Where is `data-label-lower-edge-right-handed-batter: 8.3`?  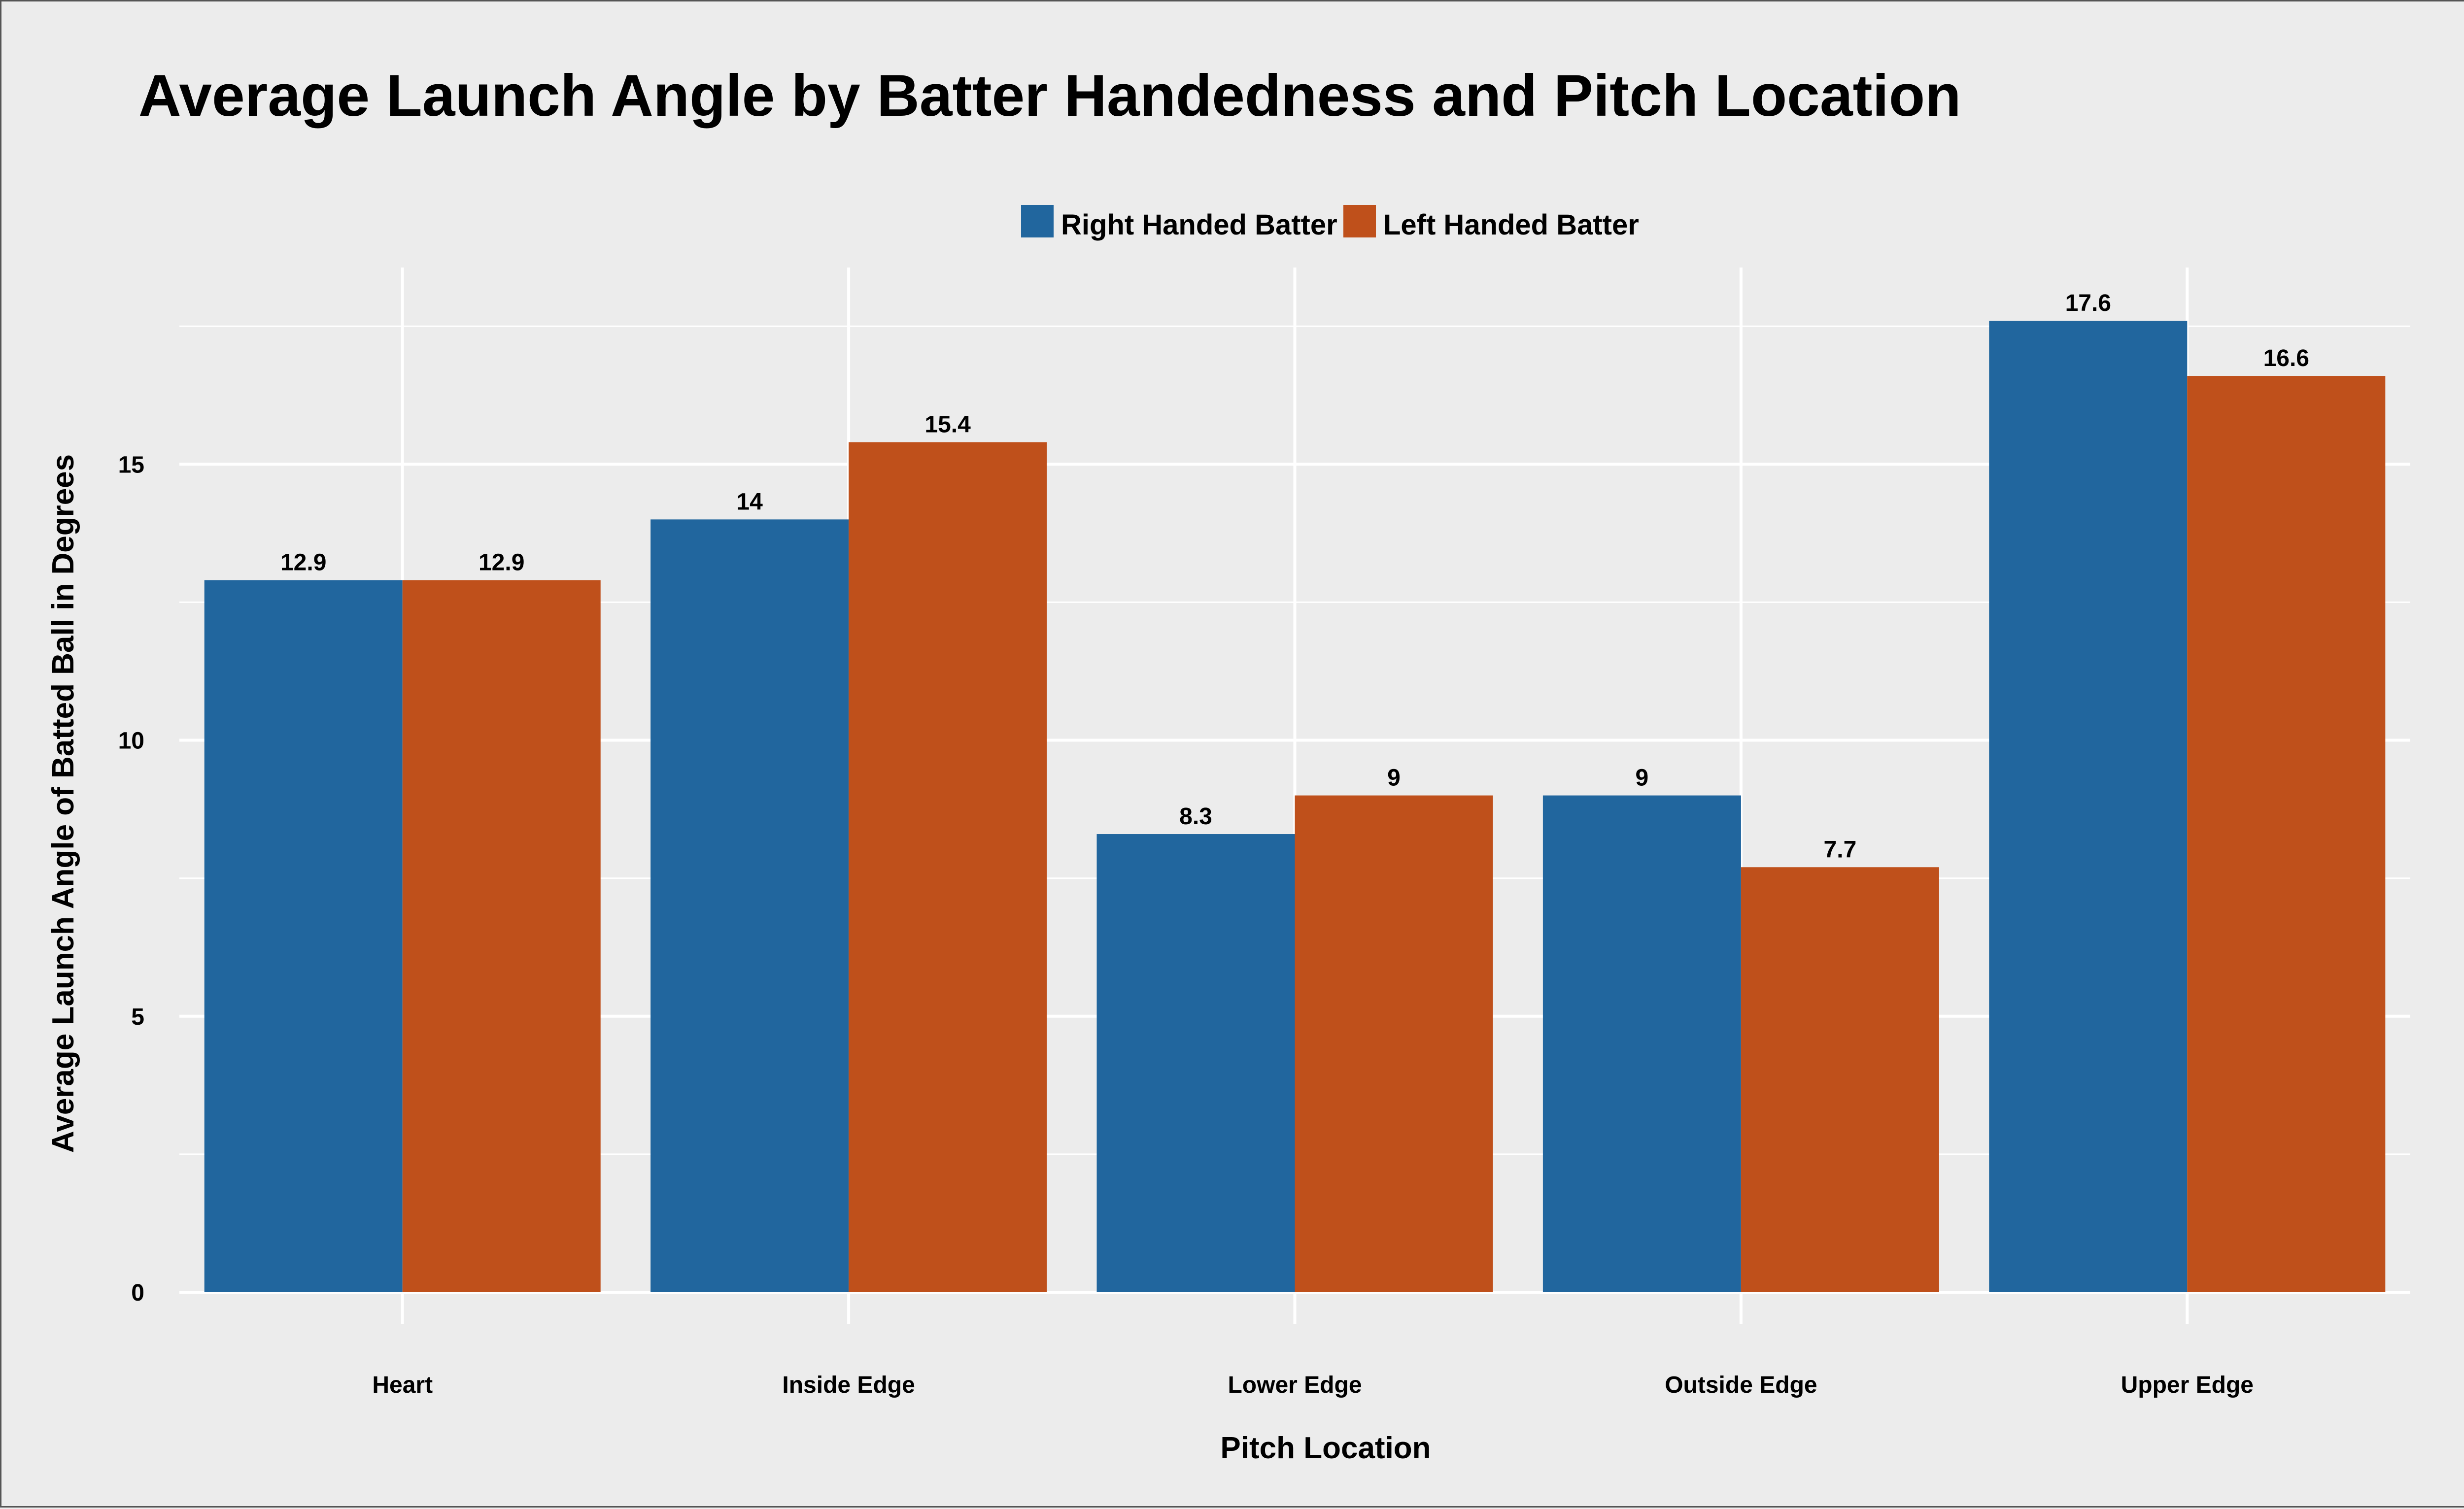 data-label-lower-edge-right-handed-batter: 8.3 is located at coordinates (1195, 817).